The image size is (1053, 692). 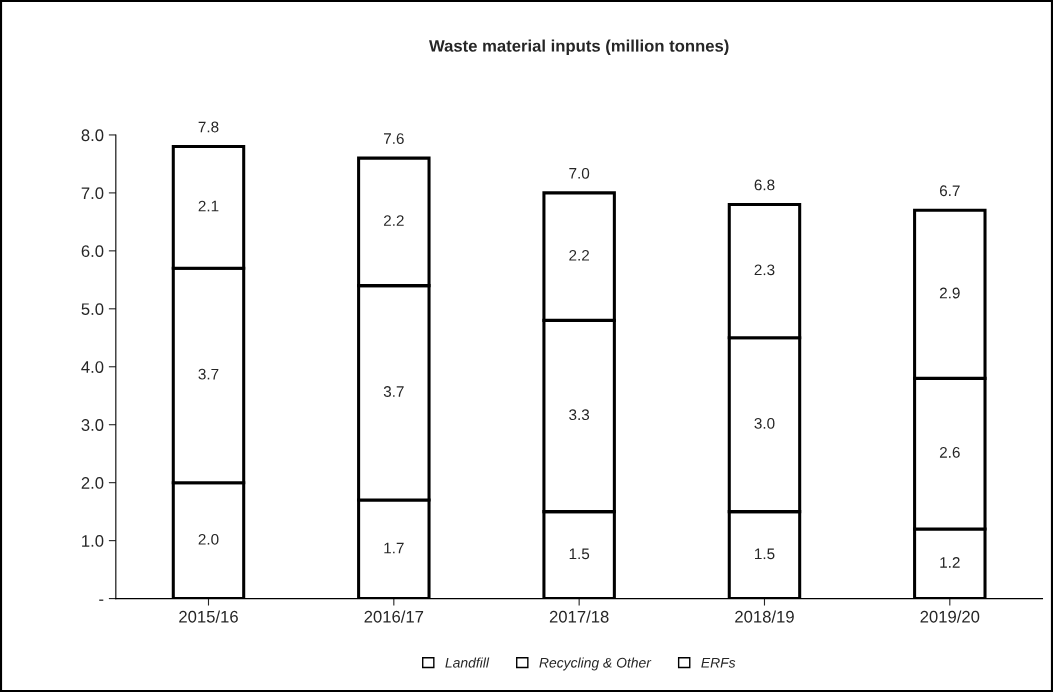 I want to click on total-label: 7.0, so click(x=579, y=173).